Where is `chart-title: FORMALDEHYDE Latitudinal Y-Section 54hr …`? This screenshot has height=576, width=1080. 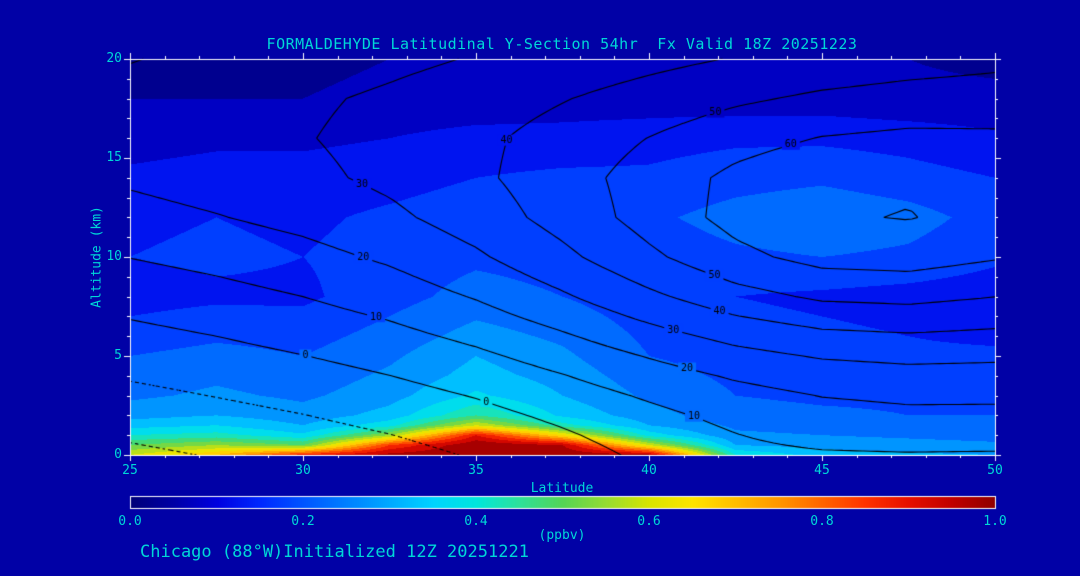 chart-title: FORMALDEHYDE Latitudinal Y-Section 54hr … is located at coordinates (562, 44).